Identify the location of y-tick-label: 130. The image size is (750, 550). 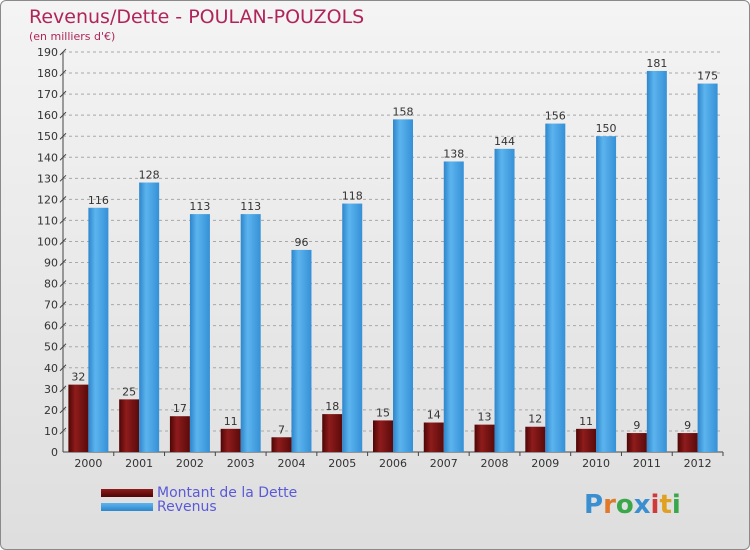
(47, 178).